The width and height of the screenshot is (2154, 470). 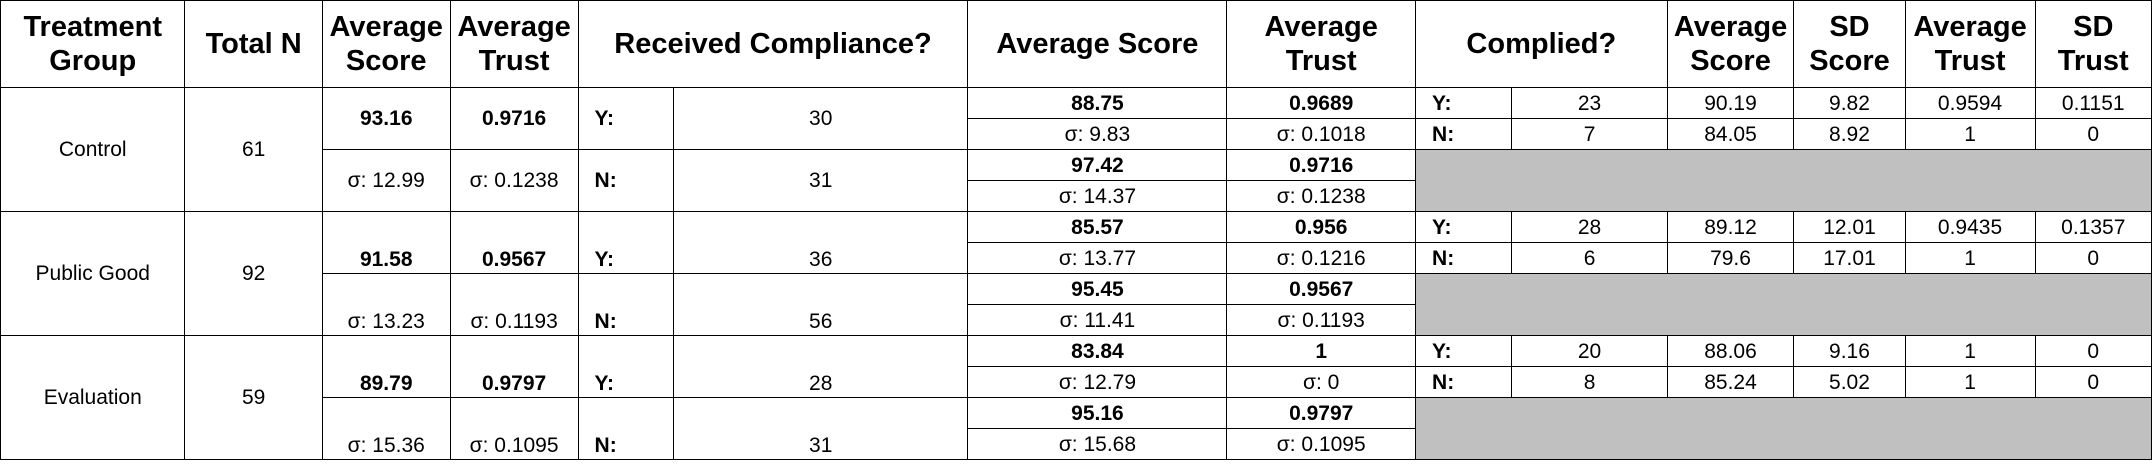 What do you see at coordinates (514, 428) in the screenshot?
I see `group-trust-sd: σ: 0.1095` at bounding box center [514, 428].